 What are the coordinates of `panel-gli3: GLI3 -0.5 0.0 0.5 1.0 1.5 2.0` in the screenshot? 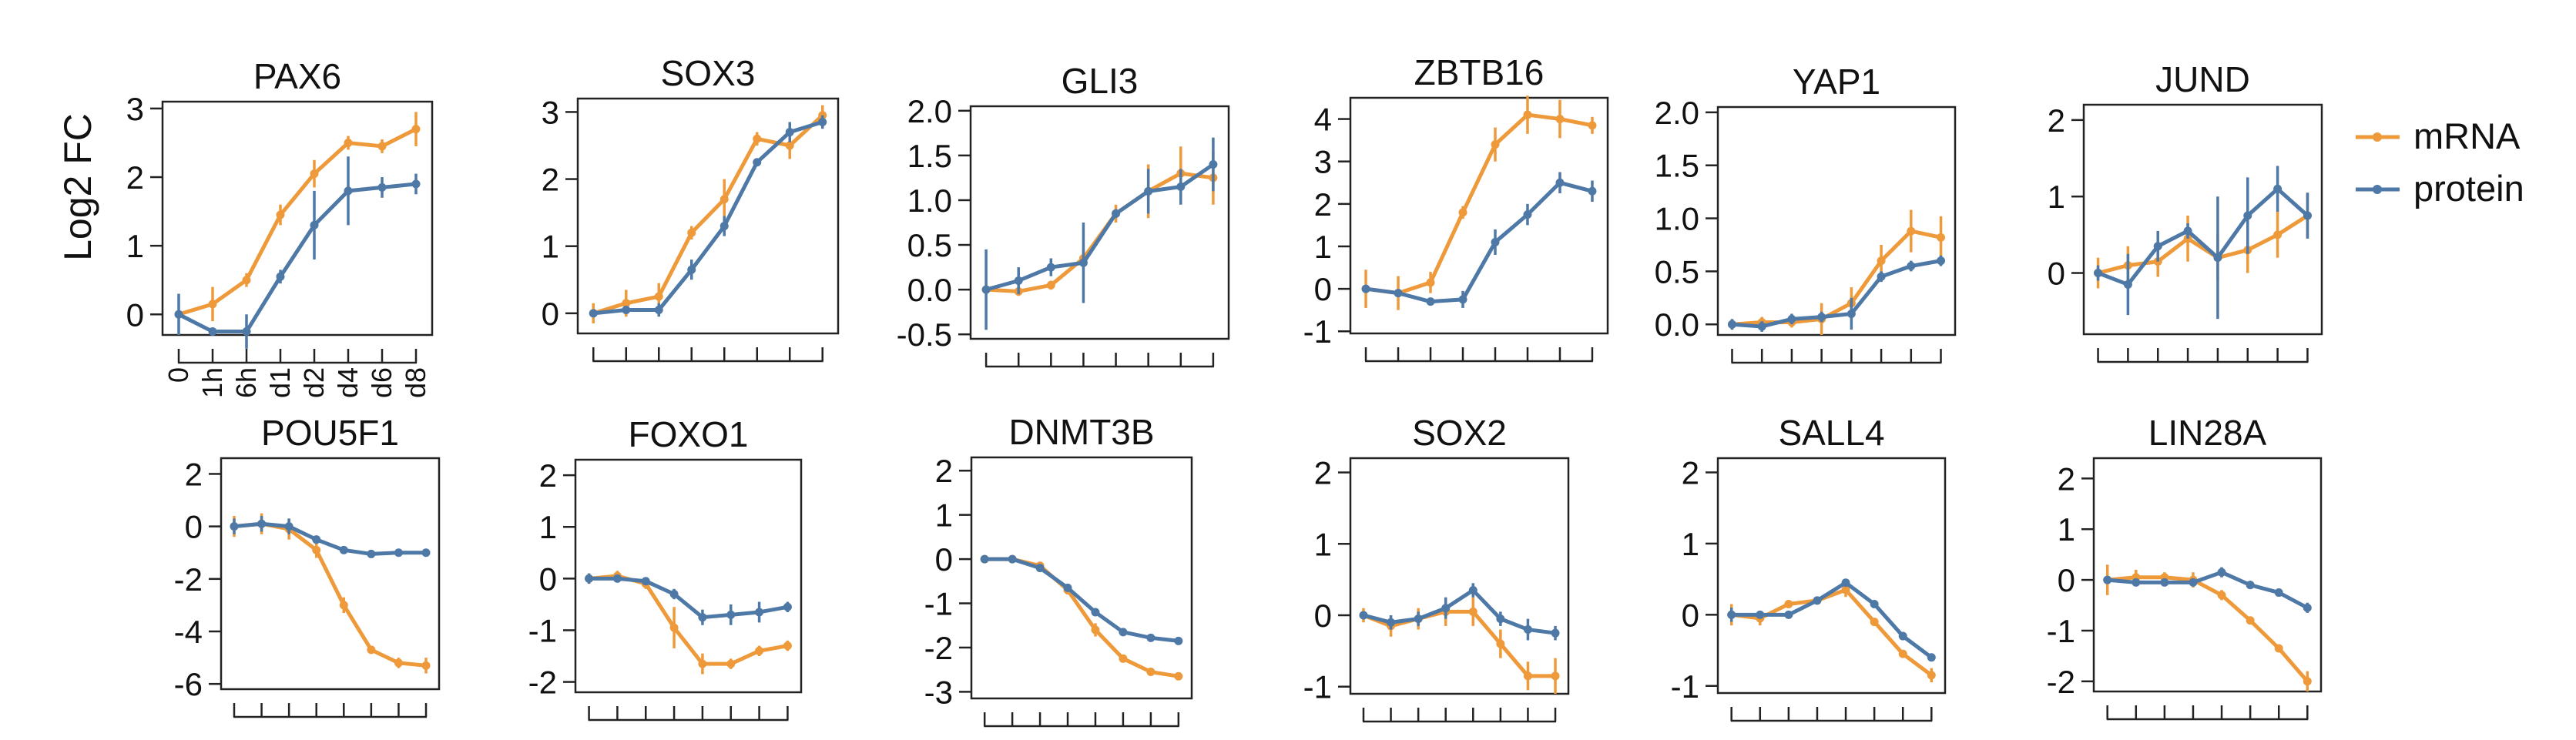 It's located at (1063, 214).